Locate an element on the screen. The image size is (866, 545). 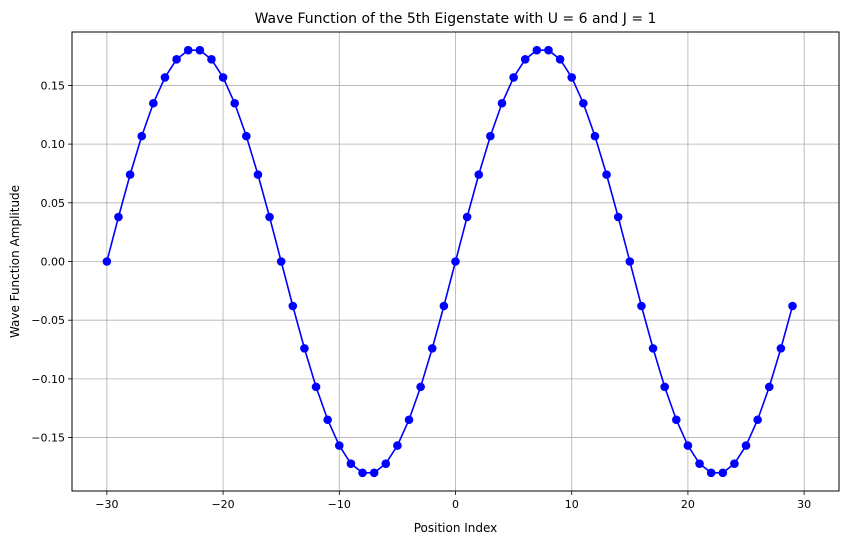
x-axis-label: Position Index is located at coordinates (456, 528).